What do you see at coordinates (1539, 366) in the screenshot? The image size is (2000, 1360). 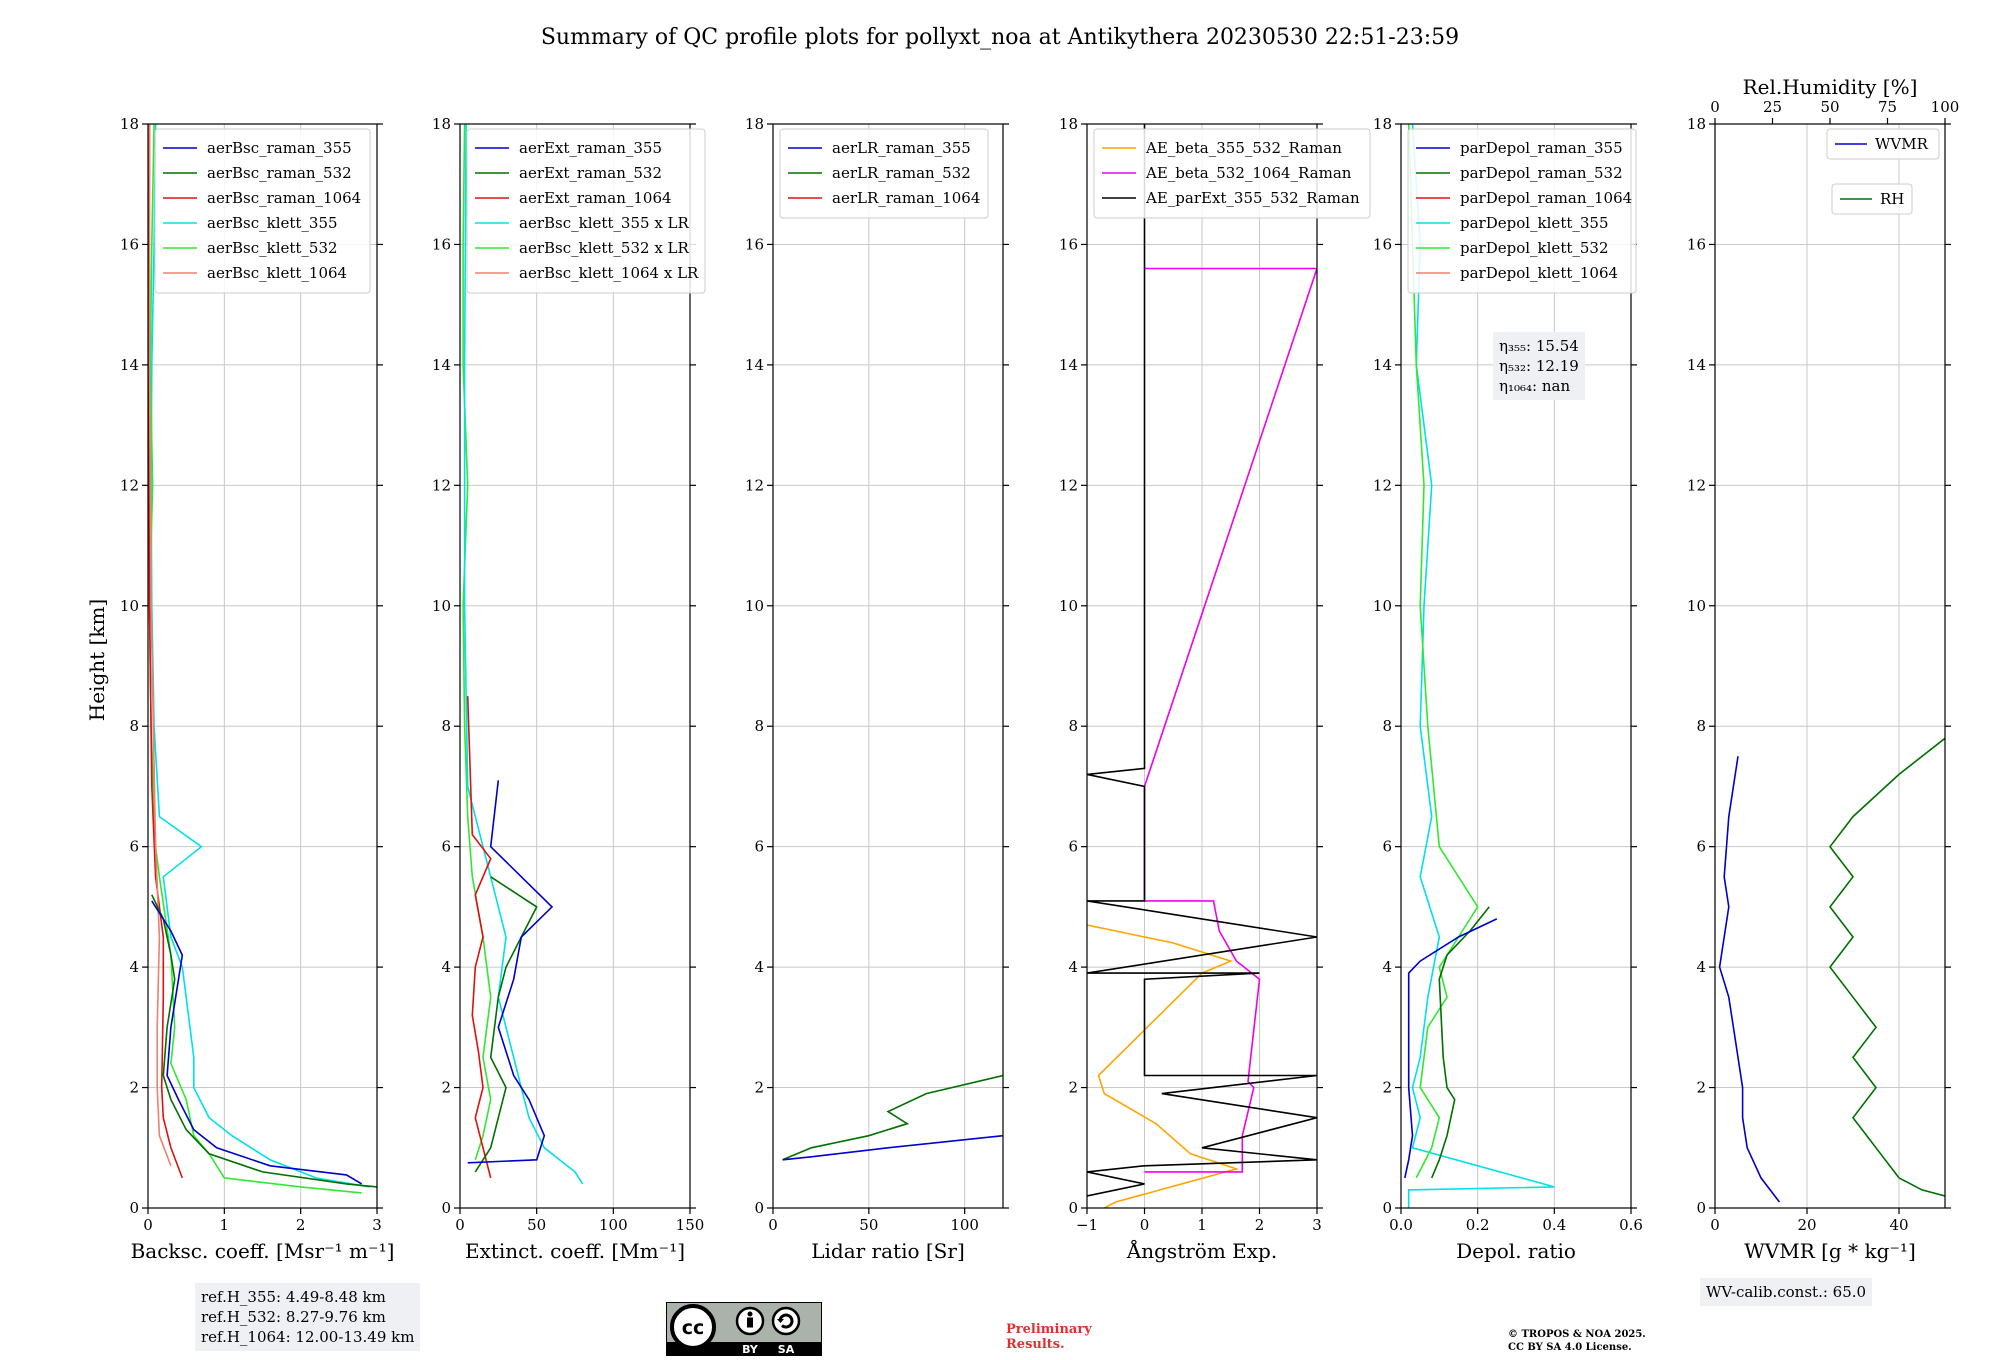 I see `eta-532: η₅₃₂: 12.19` at bounding box center [1539, 366].